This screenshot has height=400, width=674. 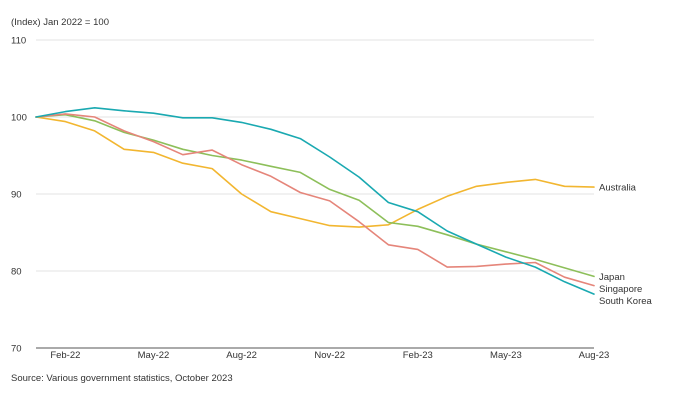 What do you see at coordinates (329, 355) in the screenshot?
I see `x-tick-label: Nov-22` at bounding box center [329, 355].